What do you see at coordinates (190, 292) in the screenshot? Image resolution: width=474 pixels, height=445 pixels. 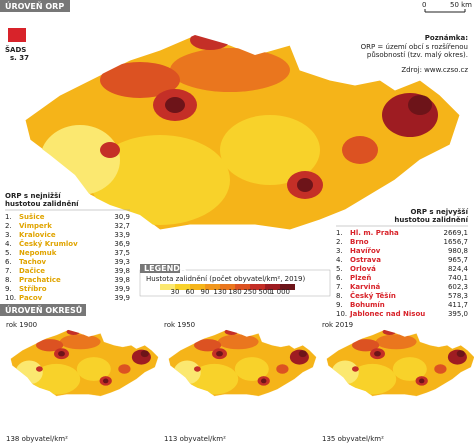 I see `legend-break: 60` at bounding box center [190, 292].